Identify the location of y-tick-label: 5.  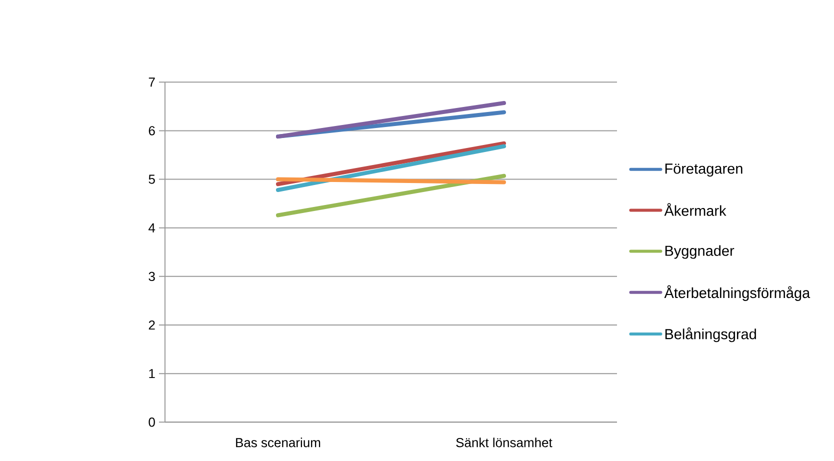
(151, 179).